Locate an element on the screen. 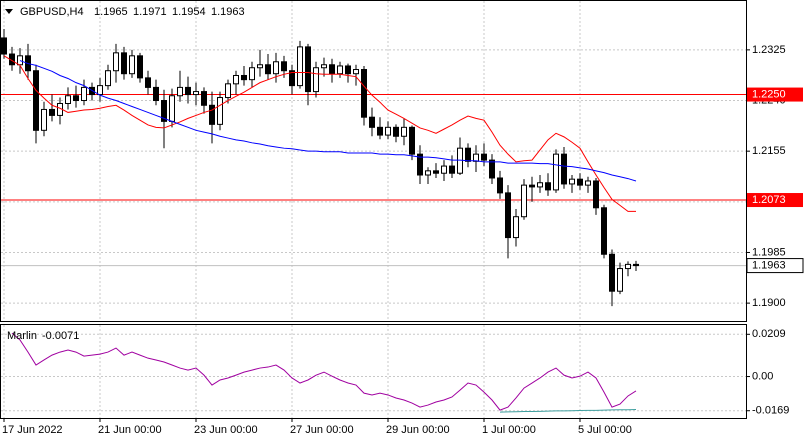 This screenshot has height=442, width=804. current-price-box is located at coordinates (775, 266).